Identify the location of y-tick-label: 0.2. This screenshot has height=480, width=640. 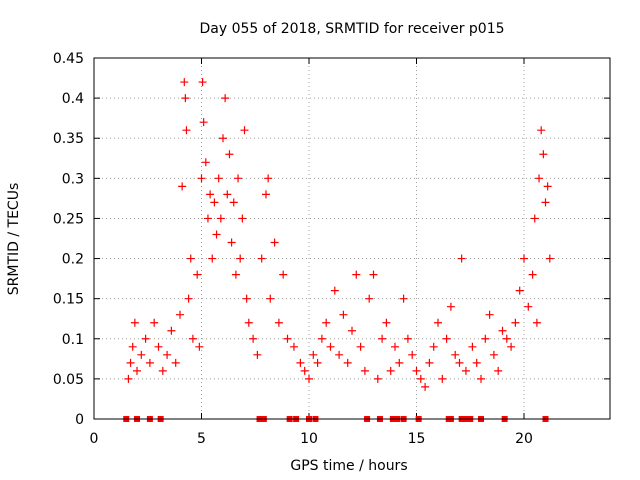
(73, 260).